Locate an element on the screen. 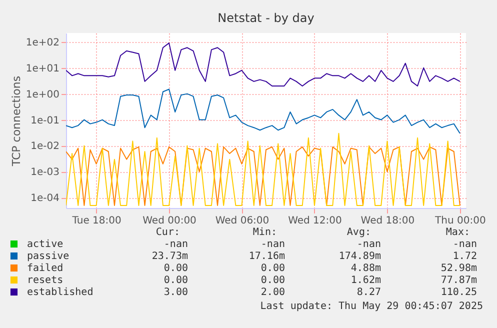  text: Max: is located at coordinates (458, 232).